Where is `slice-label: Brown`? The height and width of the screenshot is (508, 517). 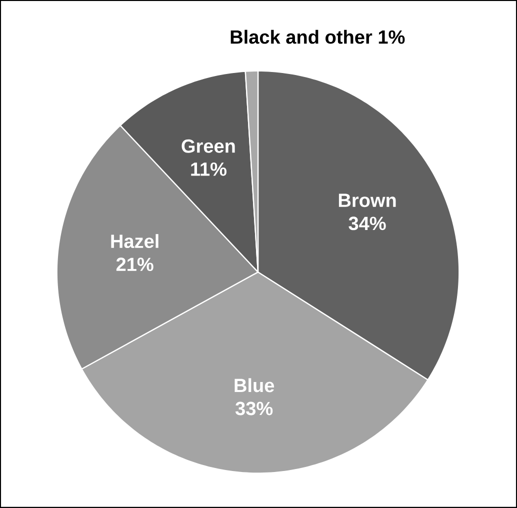
slice-label: Brown is located at coordinates (367, 201).